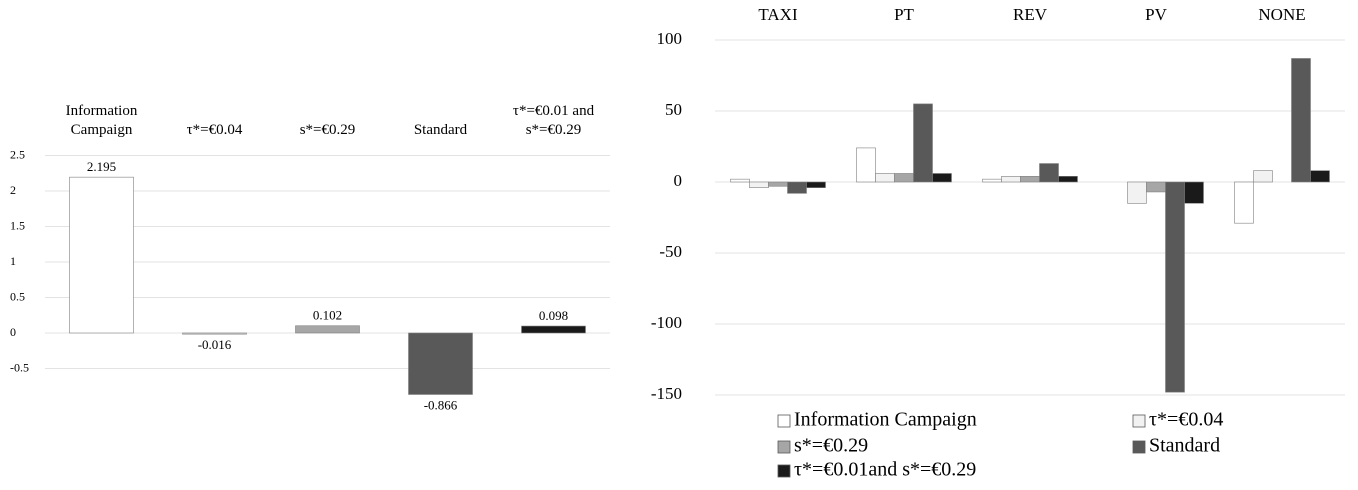 This screenshot has height=490, width=1358. I want to click on y-tick-label: 1.5, so click(17, 225).